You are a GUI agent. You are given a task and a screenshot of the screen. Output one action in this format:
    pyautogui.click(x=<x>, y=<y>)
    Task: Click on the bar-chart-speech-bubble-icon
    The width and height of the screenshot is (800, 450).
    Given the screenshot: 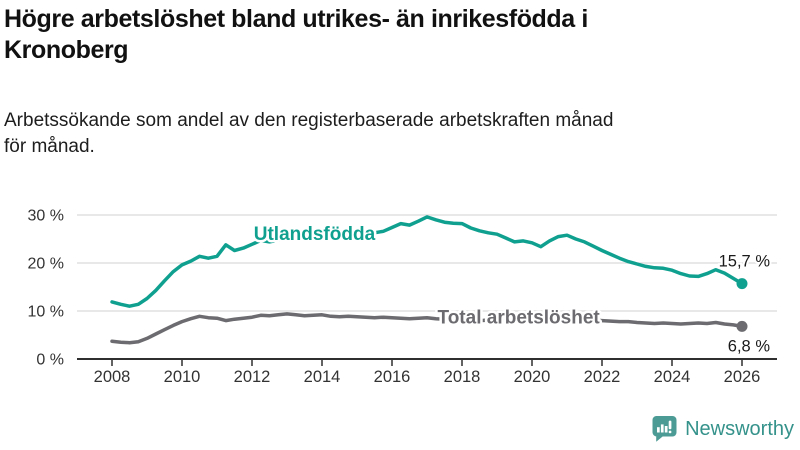 What is the action you would take?
    pyautogui.click(x=664, y=429)
    